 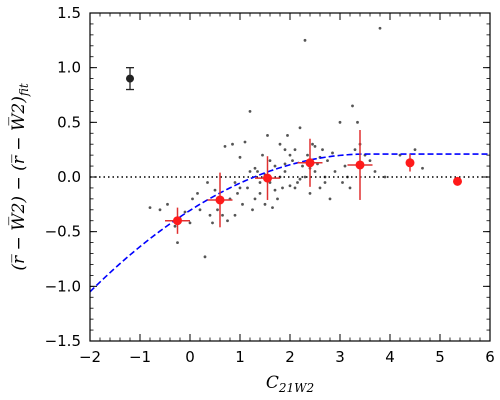 I want to click on sample-error-layer, so click(x=130, y=79).